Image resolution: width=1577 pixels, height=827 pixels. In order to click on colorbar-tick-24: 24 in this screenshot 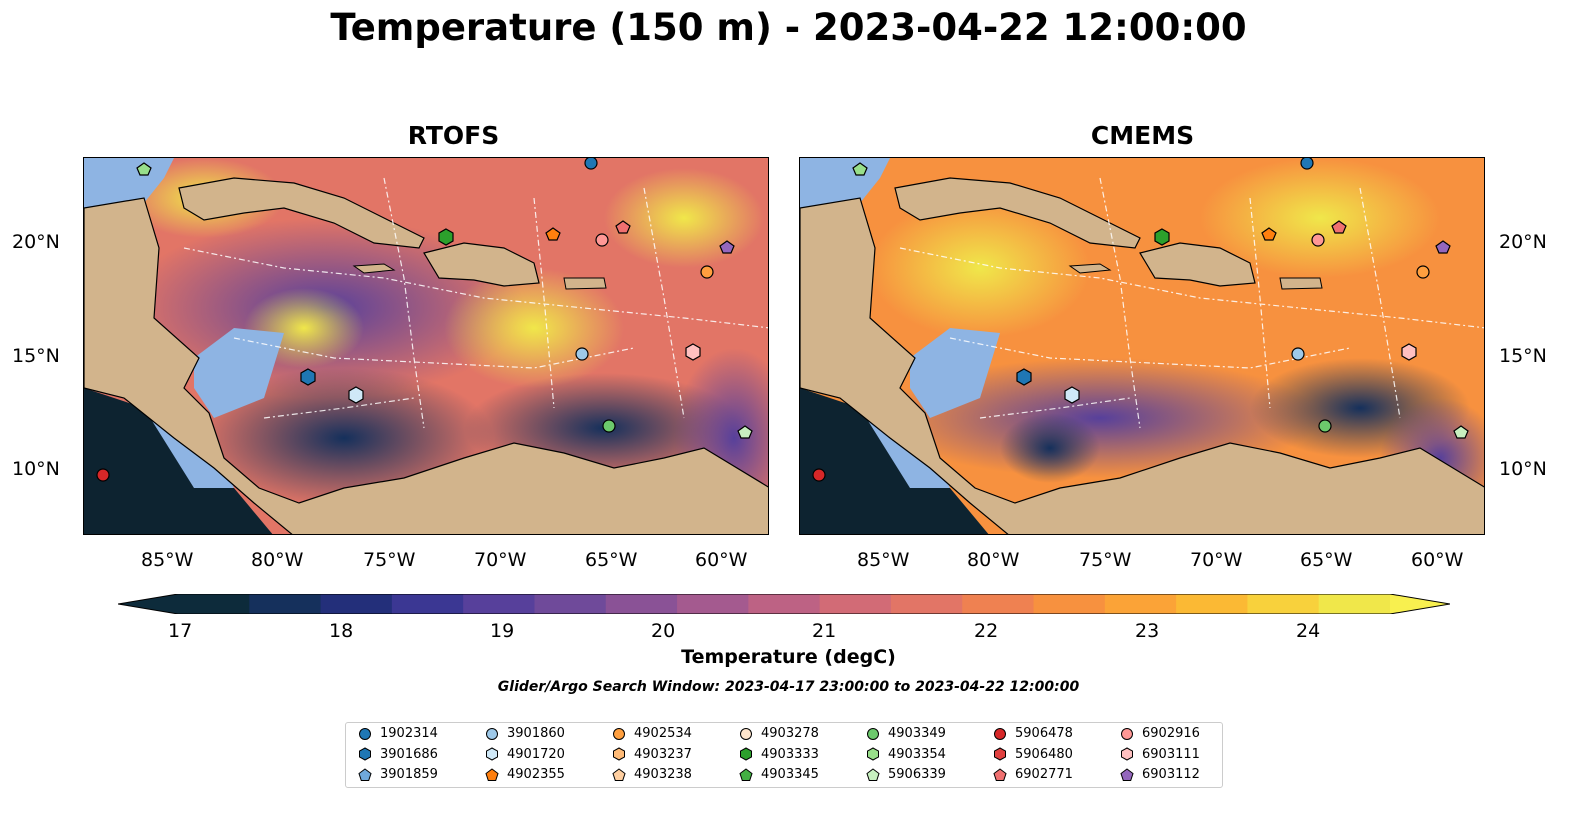, I will do `click(1308, 631)`.